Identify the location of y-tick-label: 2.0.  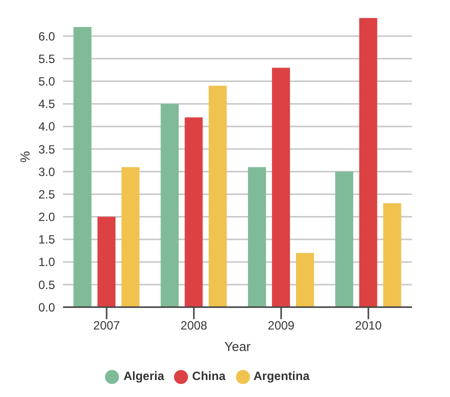
(47, 217).